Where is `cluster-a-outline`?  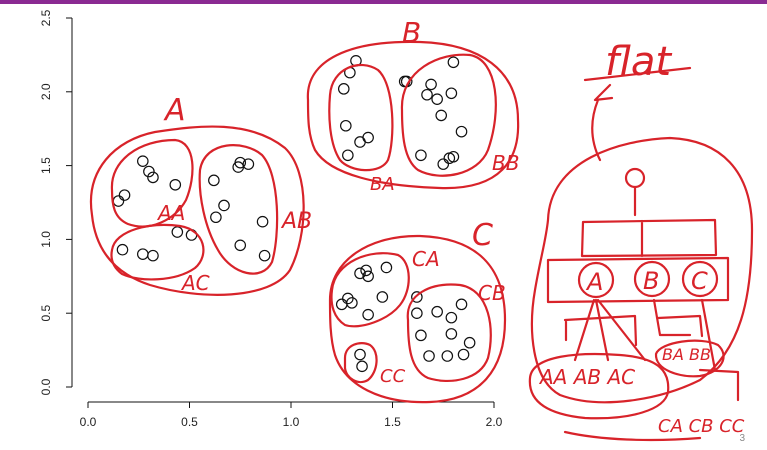 cluster-a-outline is located at coordinates (197, 210).